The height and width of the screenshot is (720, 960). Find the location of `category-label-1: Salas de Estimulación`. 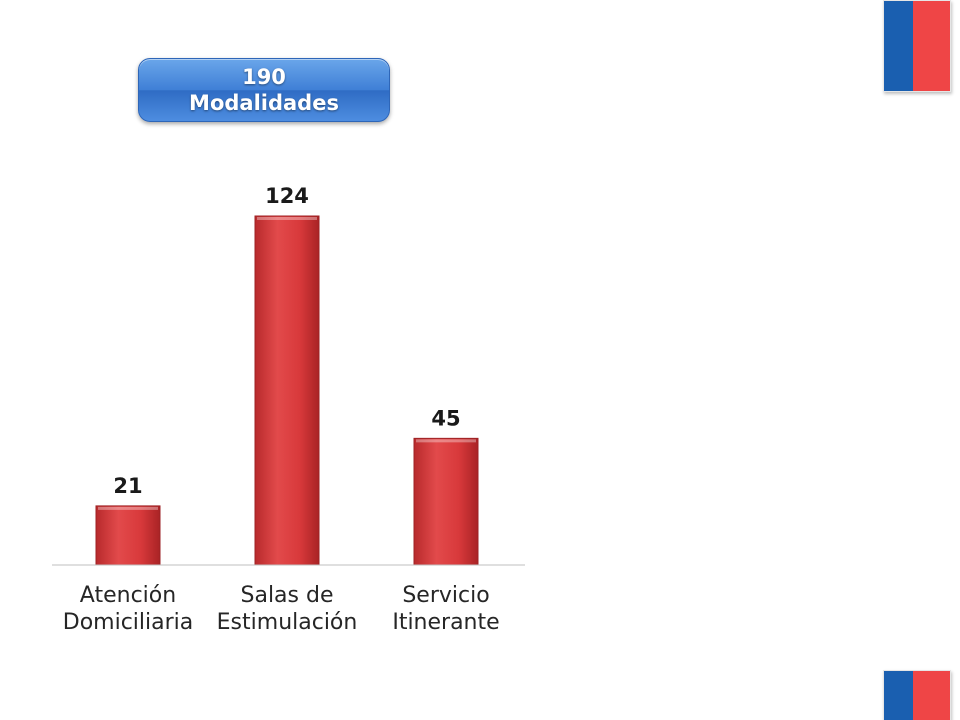

category-label-1: Salas de Estimulación is located at coordinates (287, 609).